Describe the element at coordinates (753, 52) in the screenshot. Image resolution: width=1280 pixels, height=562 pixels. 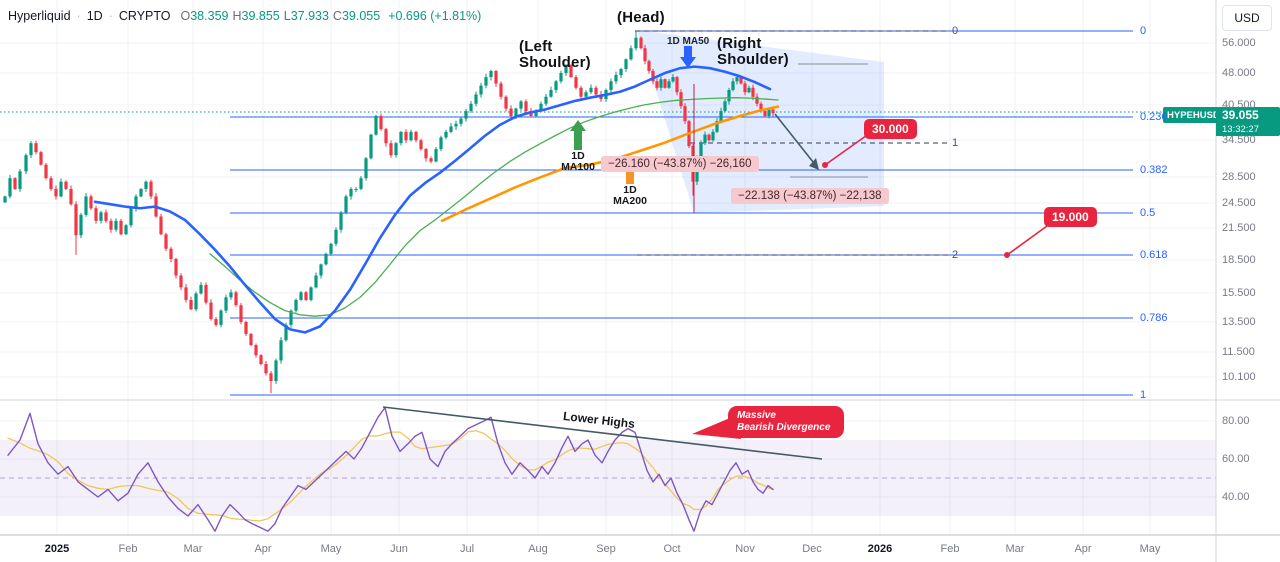
I see `right-shoulder-label: (Right Shoulder)` at that location.